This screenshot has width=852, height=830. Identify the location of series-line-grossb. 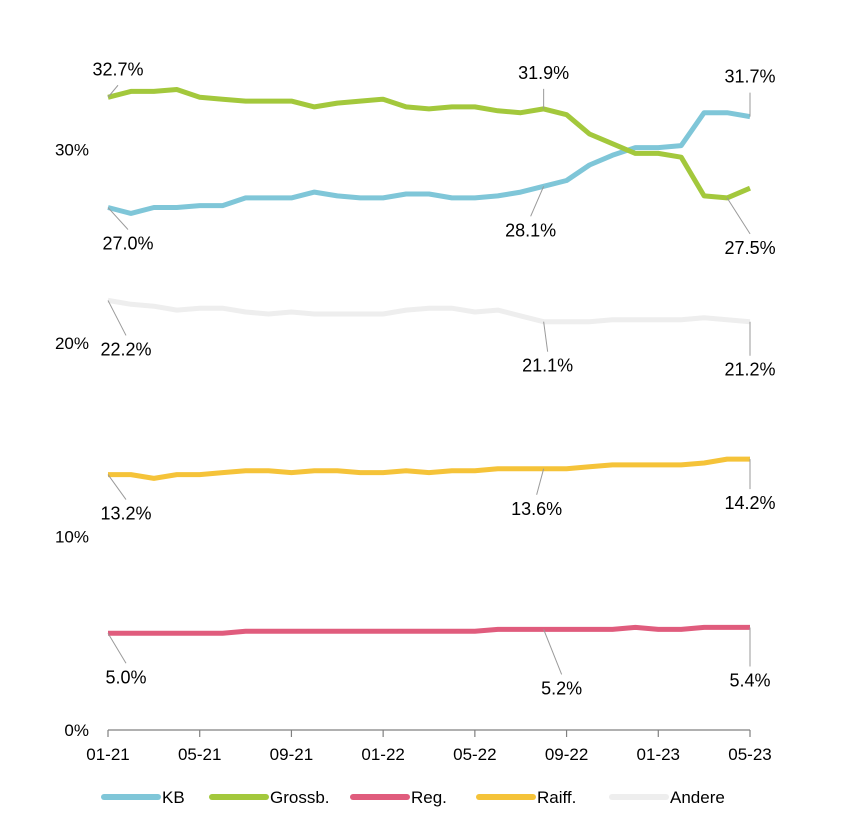
(429, 144).